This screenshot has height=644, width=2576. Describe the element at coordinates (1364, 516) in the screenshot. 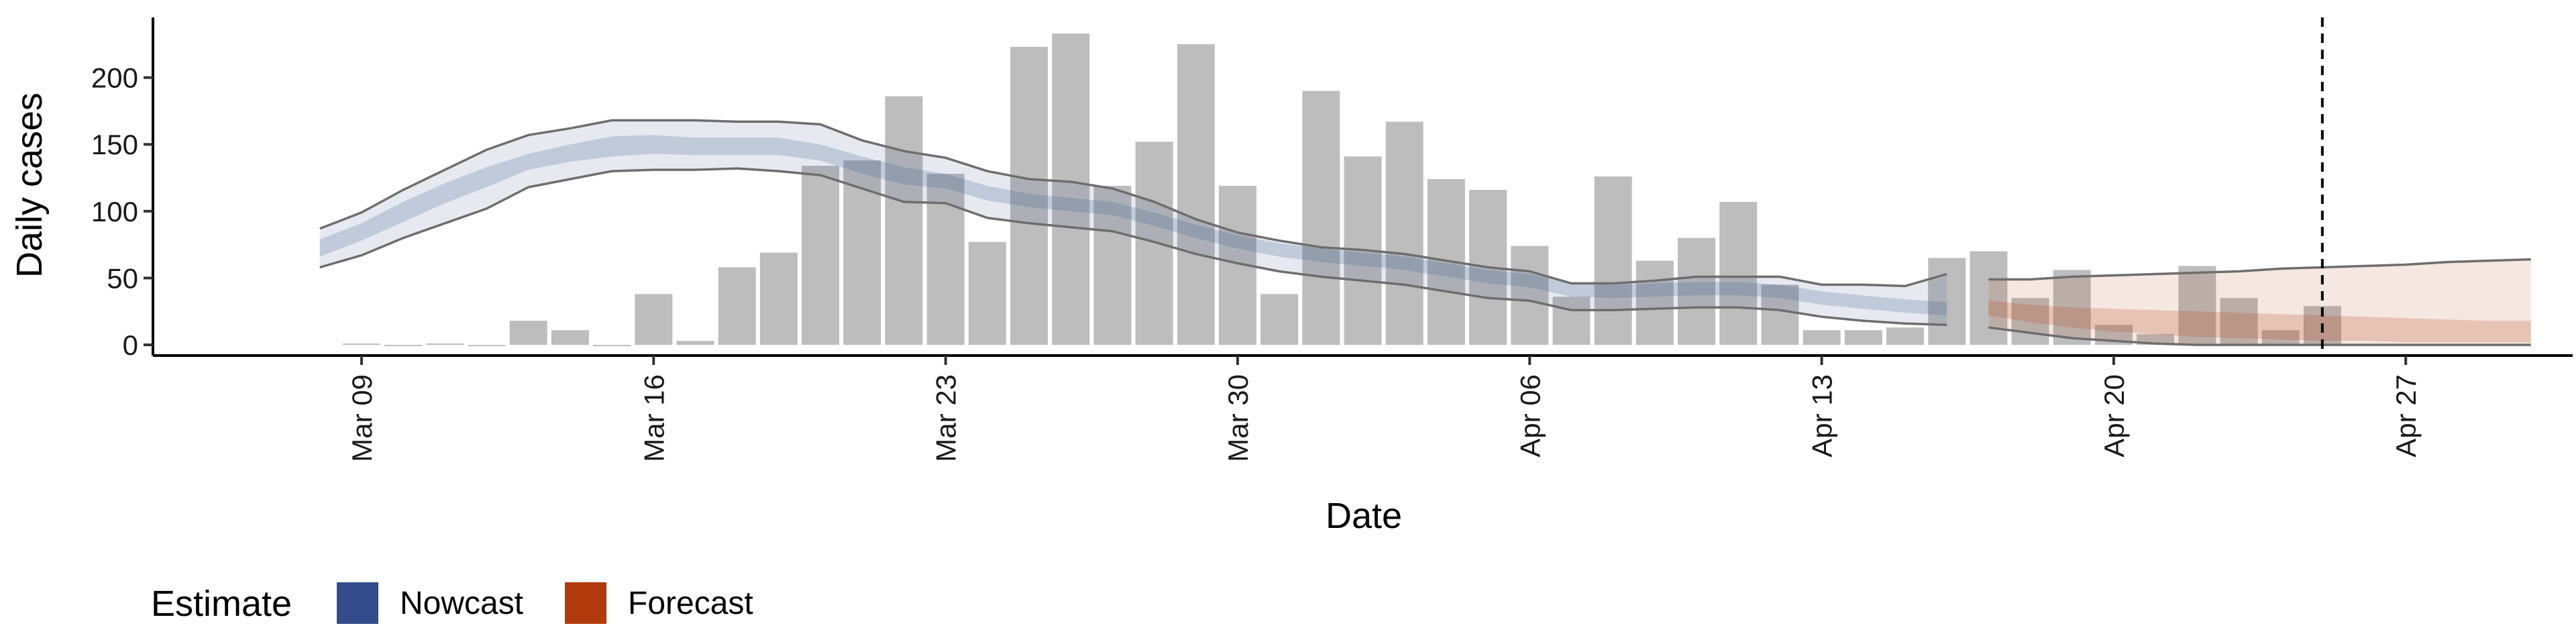

I see `x-axis-title: Date` at that location.